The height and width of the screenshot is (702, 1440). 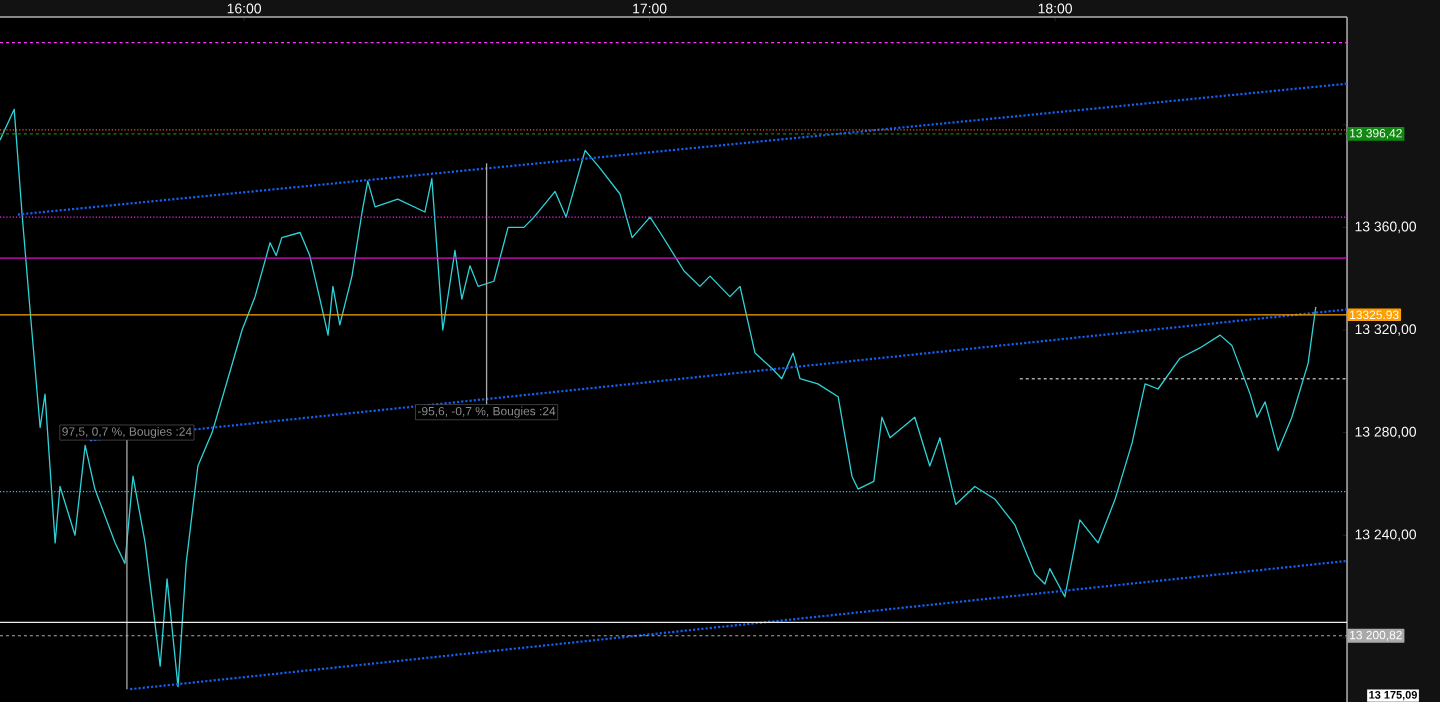 I want to click on ref-line-label: 13 396,42, so click(x=1376, y=134).